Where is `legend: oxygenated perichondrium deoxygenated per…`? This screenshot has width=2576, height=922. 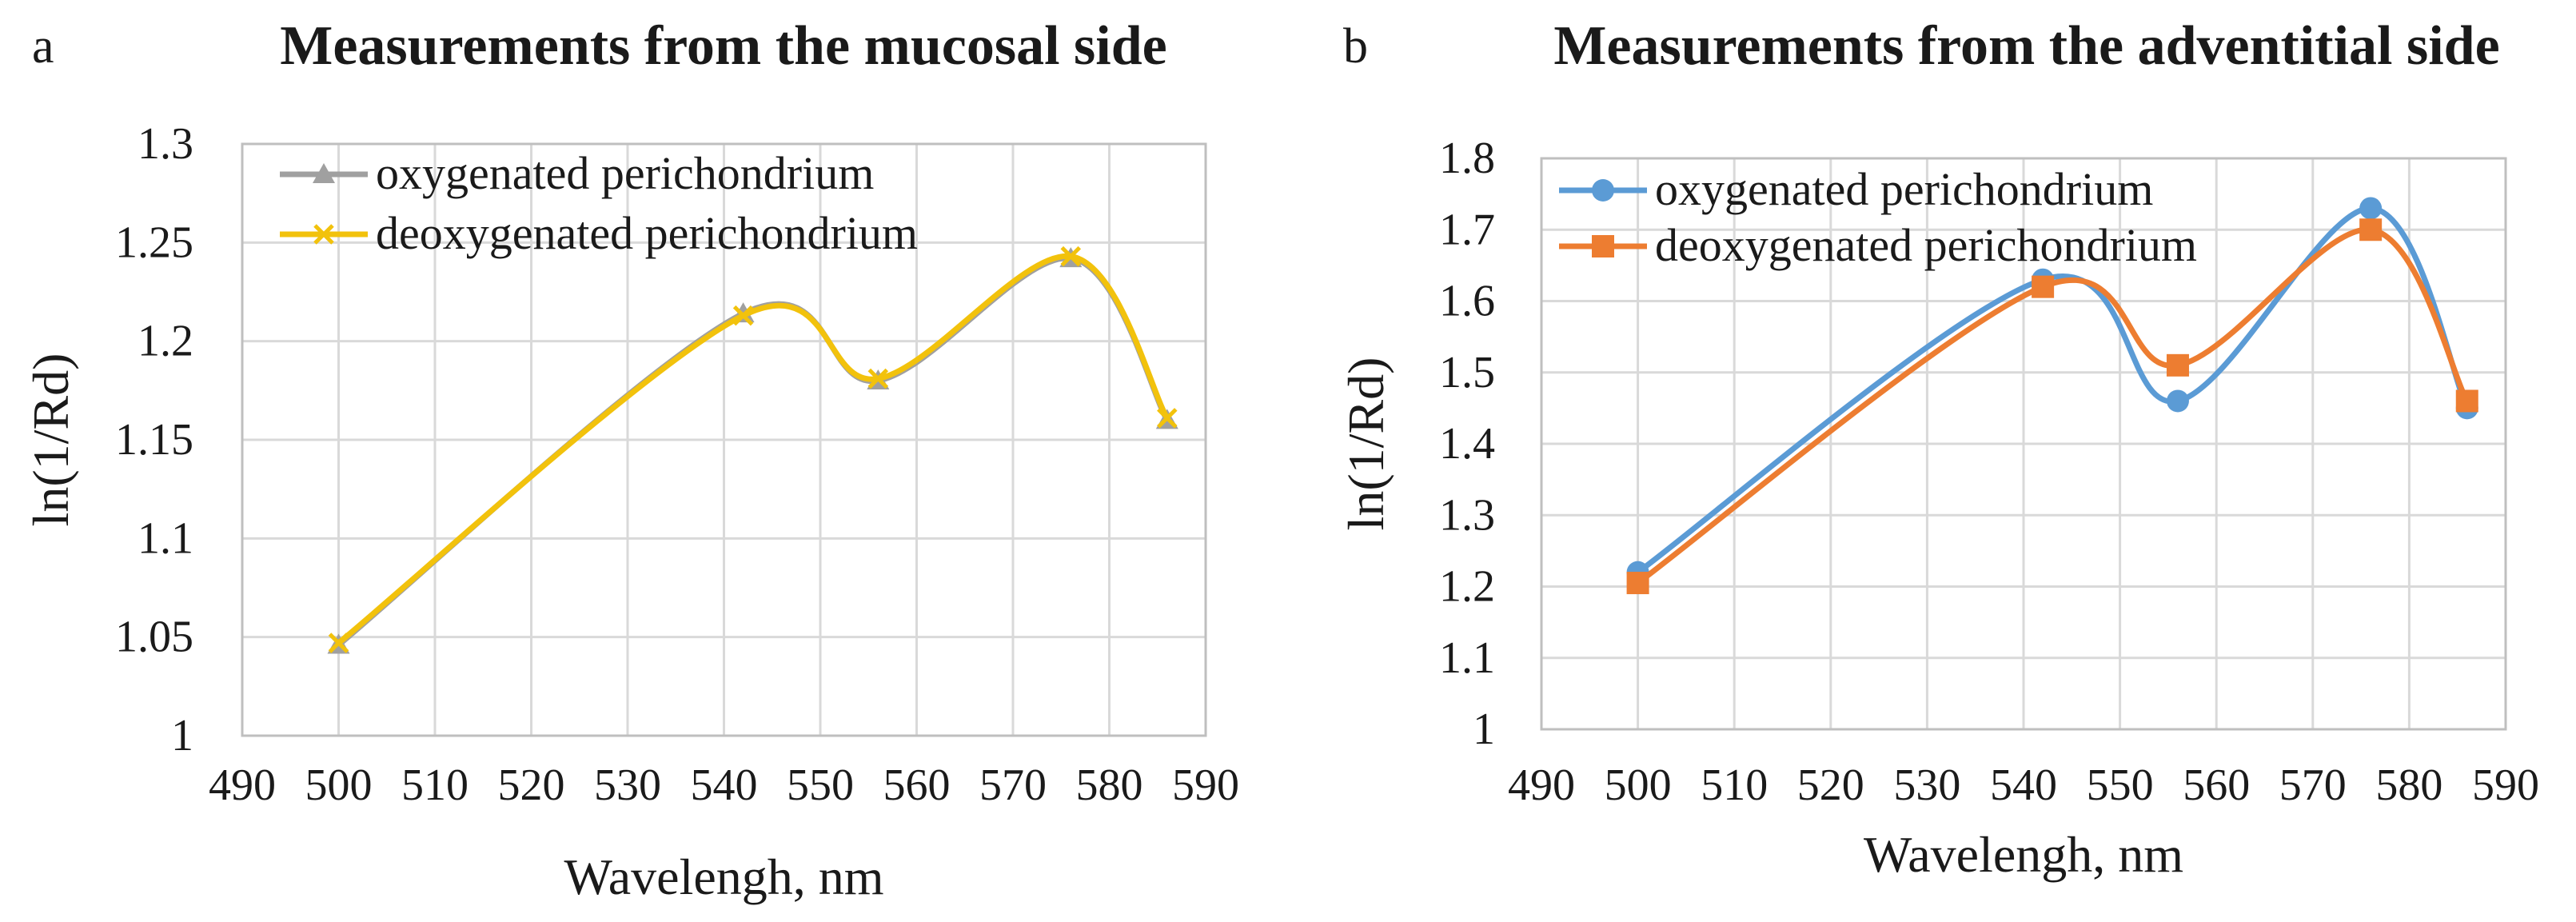
legend: oxygenated perichondrium deoxygenated per… is located at coordinates (599, 203).